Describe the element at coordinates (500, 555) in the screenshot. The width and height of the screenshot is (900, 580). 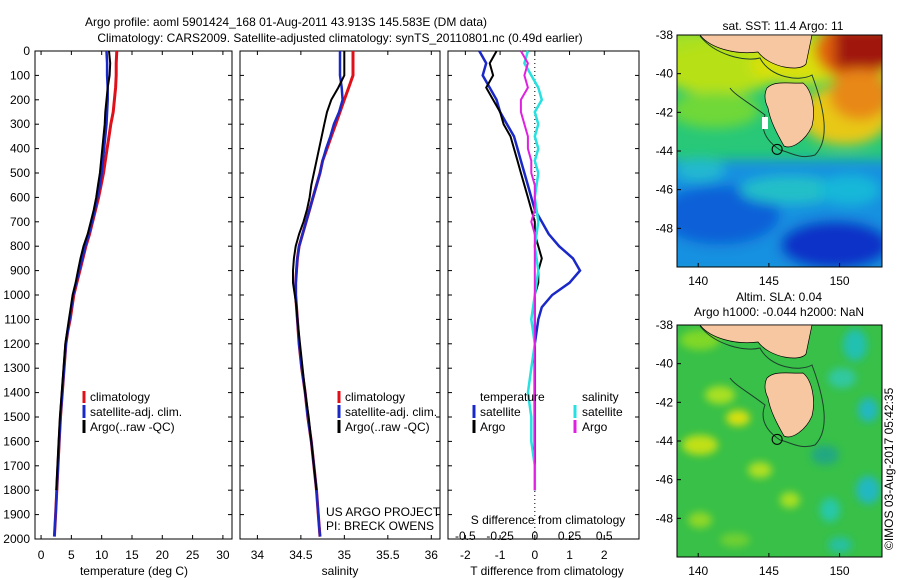
I see `x-tick-label: -1` at that location.